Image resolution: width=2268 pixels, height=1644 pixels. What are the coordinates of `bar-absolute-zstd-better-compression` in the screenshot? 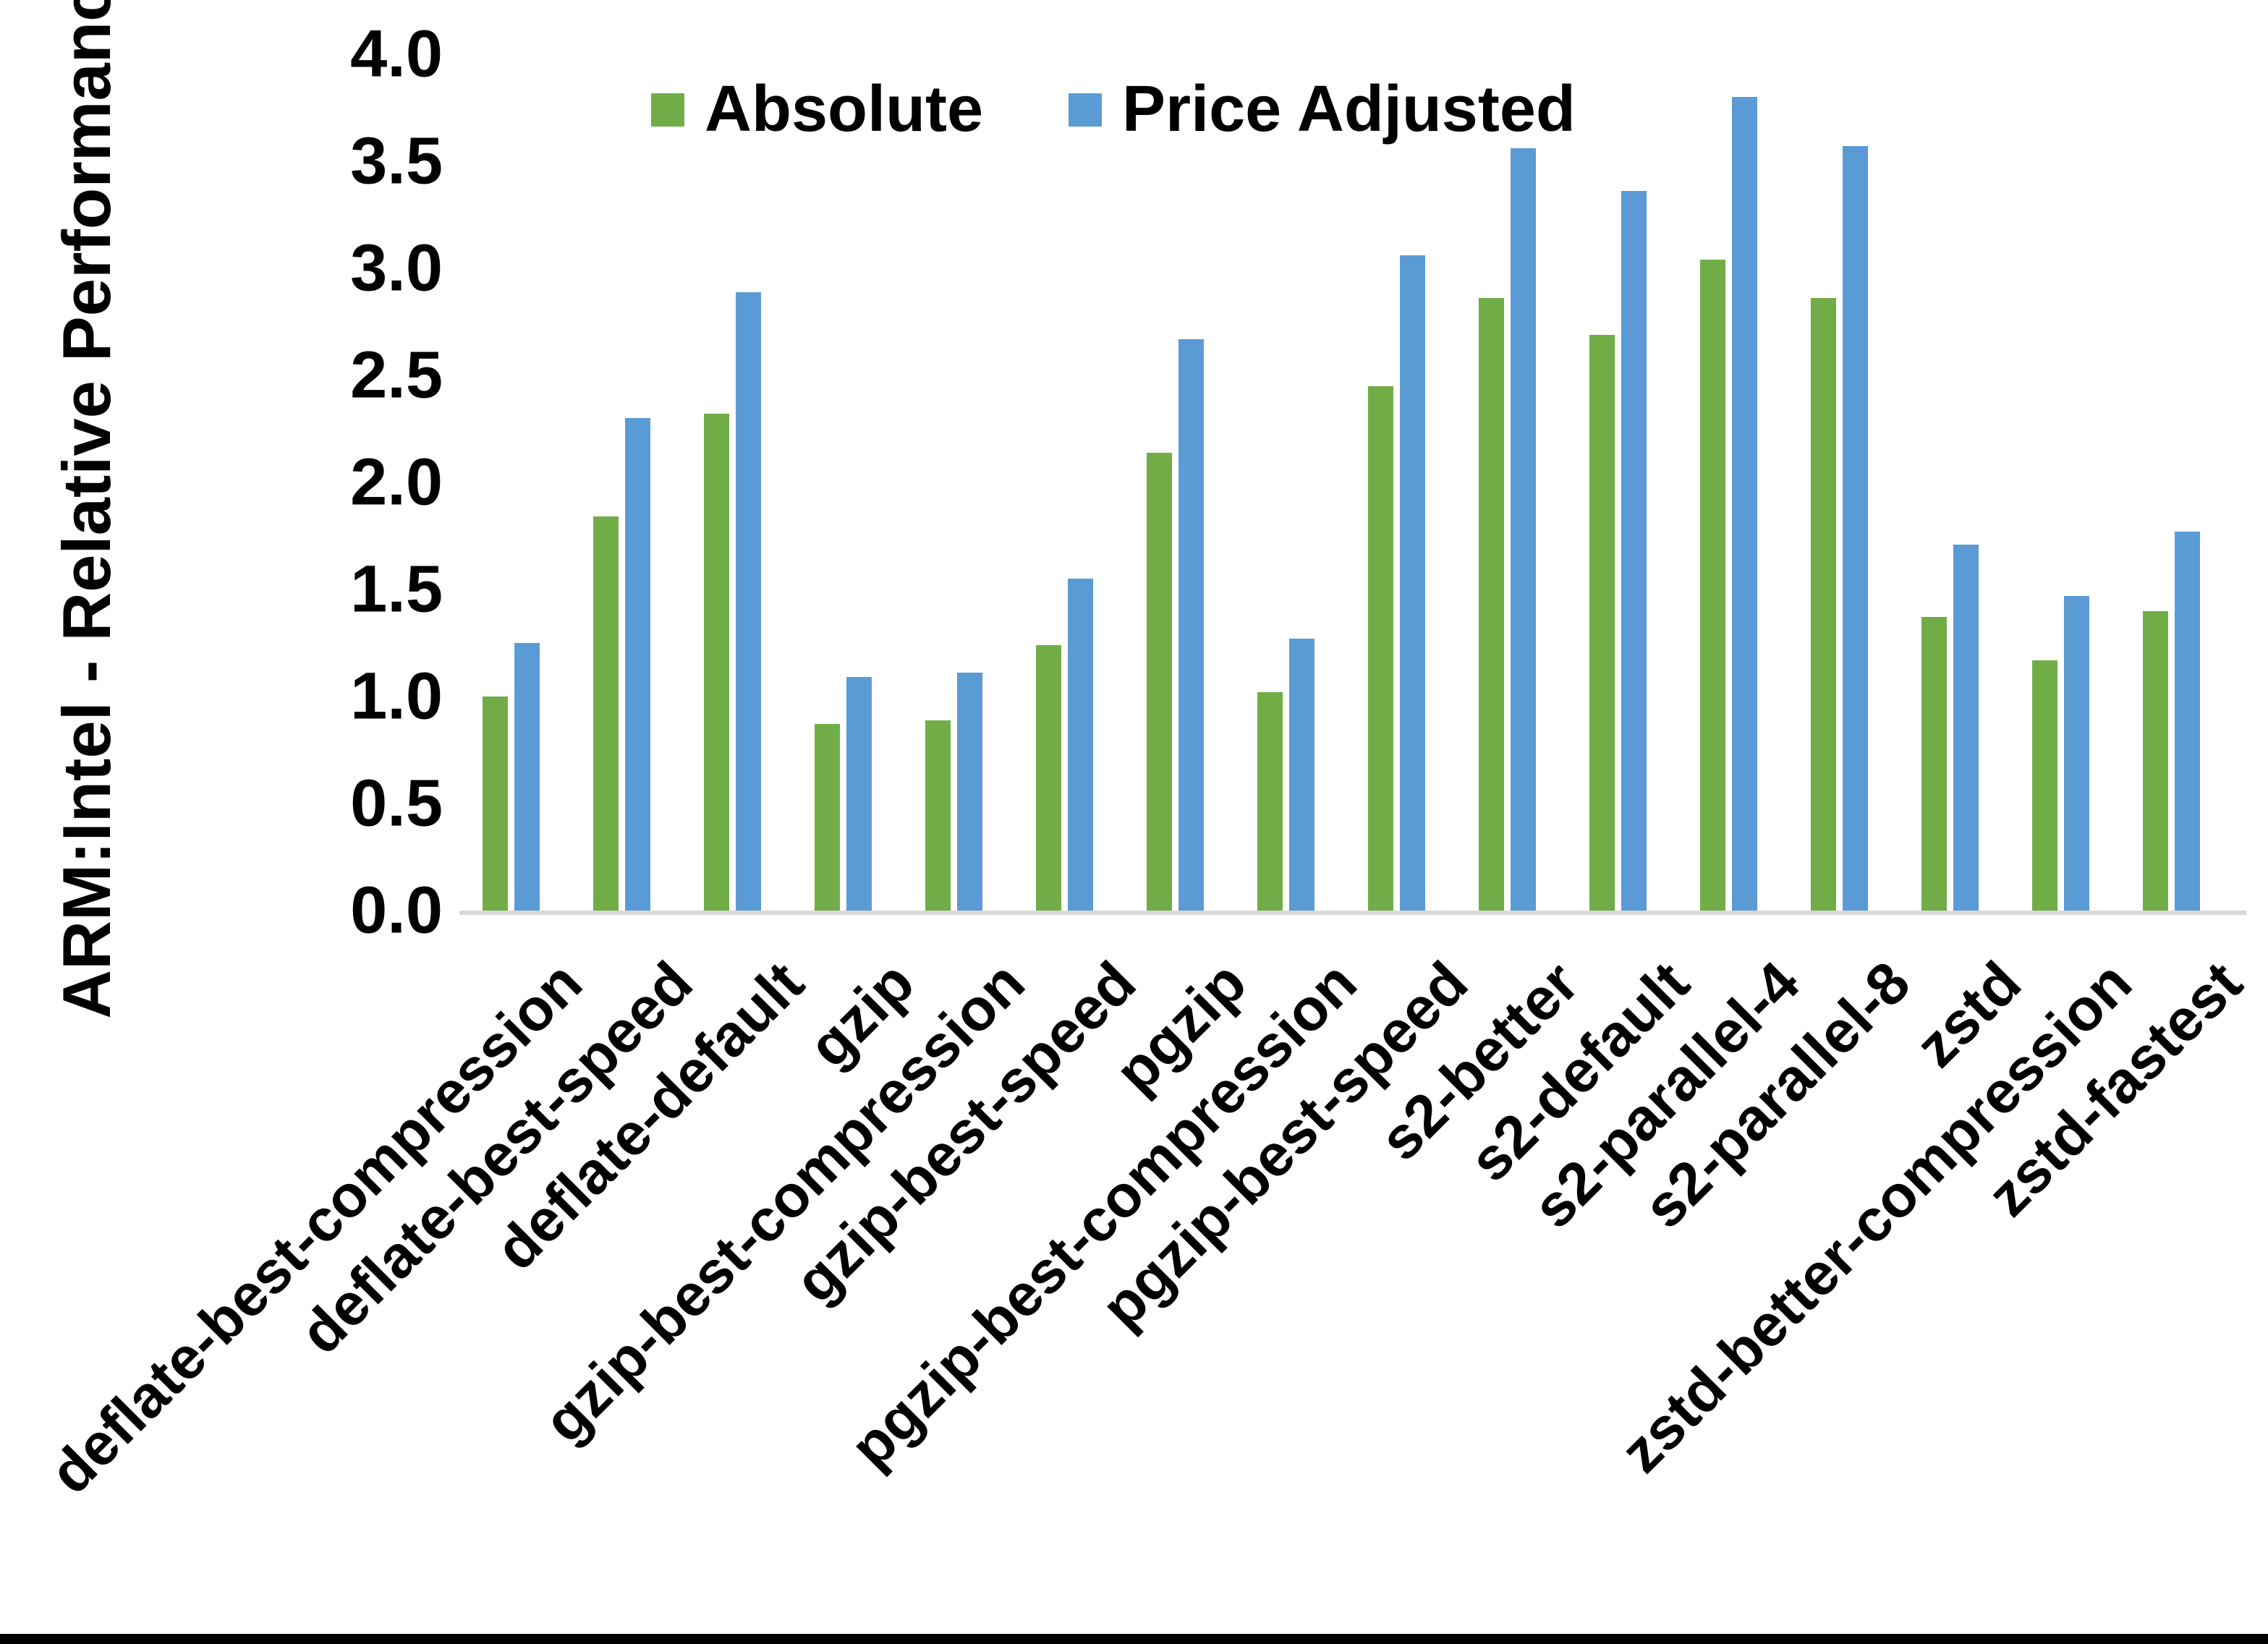 It's located at (2044, 785).